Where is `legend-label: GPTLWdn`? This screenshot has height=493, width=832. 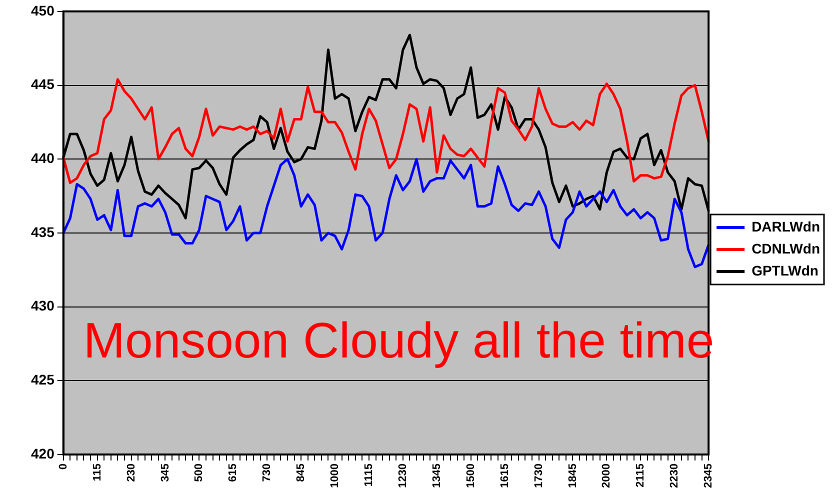 legend-label: GPTLWdn is located at coordinates (785, 270).